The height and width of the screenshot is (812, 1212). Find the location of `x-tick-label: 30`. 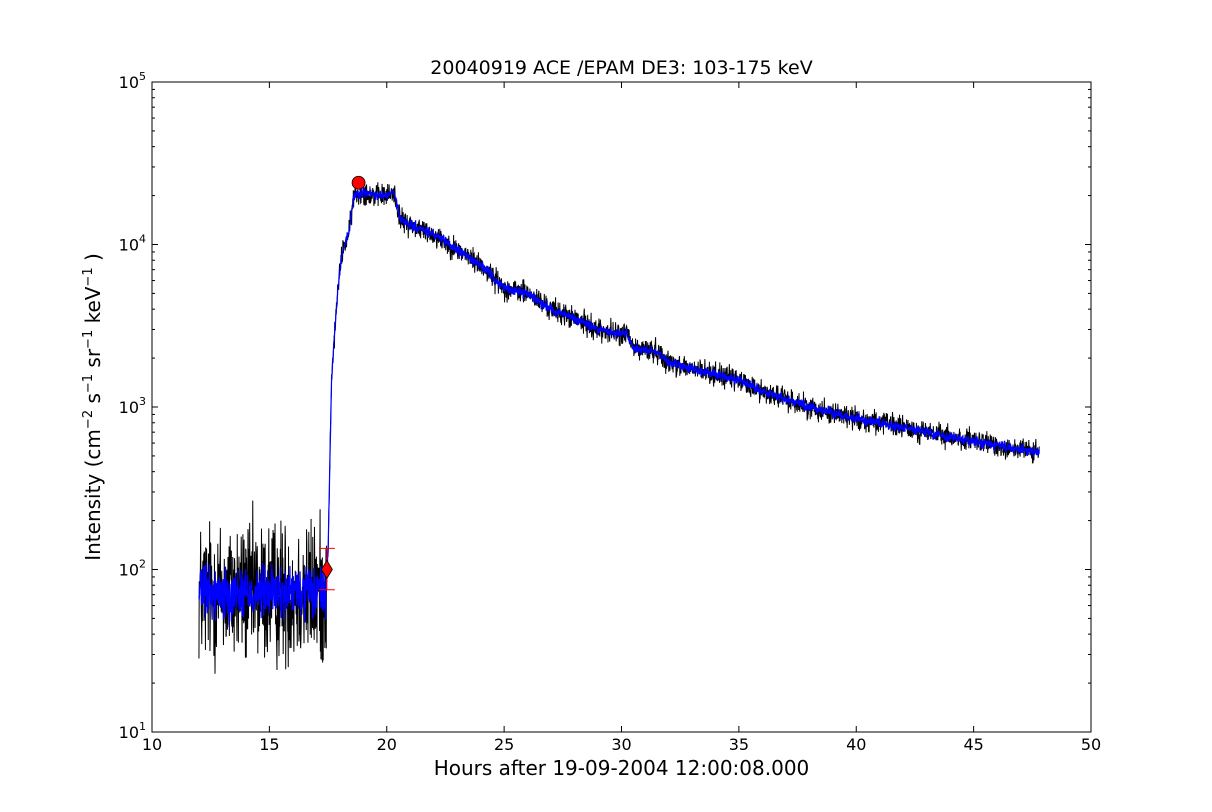

x-tick-label: 30 is located at coordinates (621, 744).